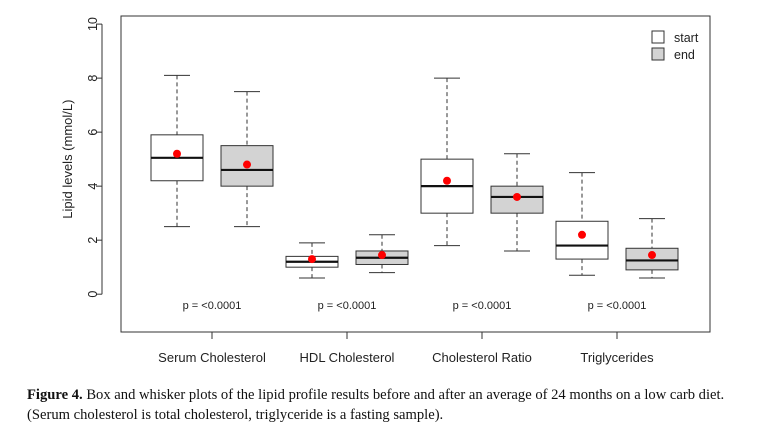 This screenshot has width=768, height=434. I want to click on box-triglycerides-start, so click(582, 224).